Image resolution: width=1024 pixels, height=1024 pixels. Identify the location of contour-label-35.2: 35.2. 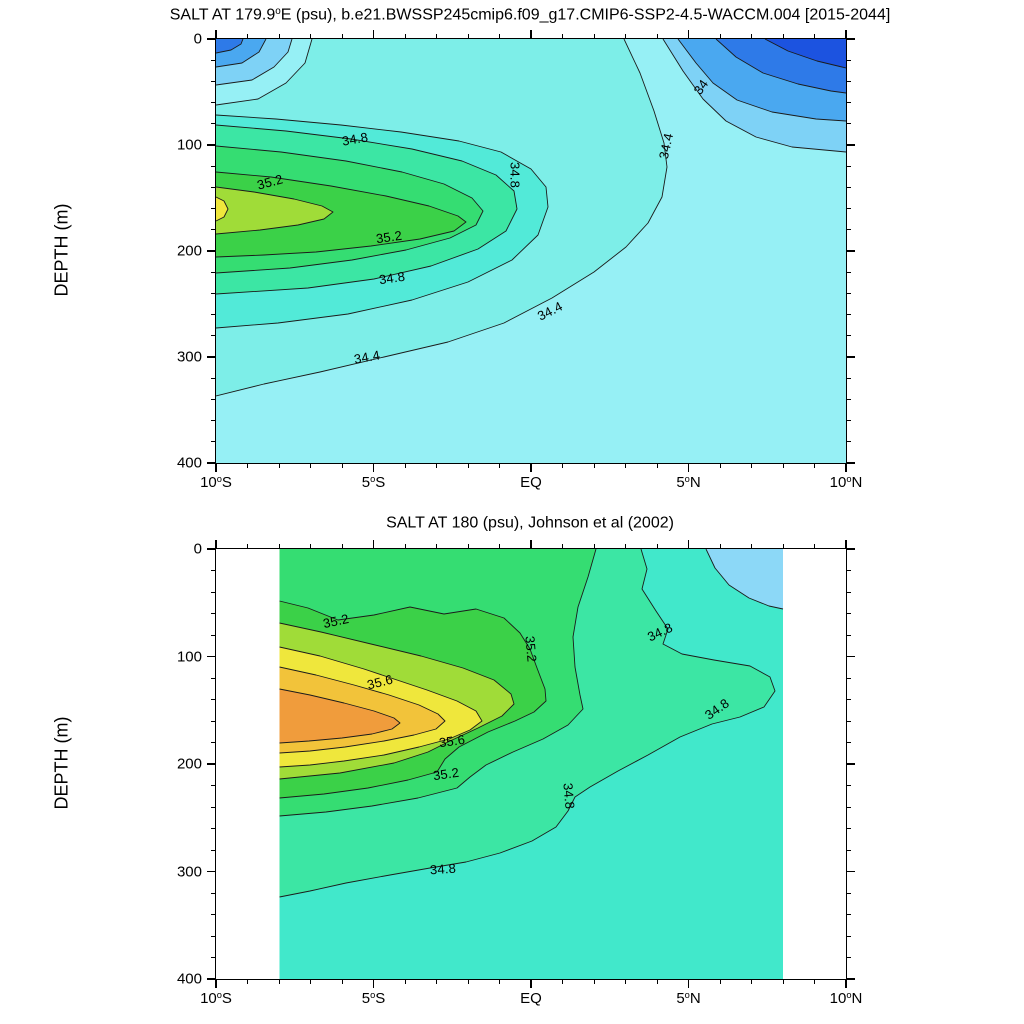
(445, 773).